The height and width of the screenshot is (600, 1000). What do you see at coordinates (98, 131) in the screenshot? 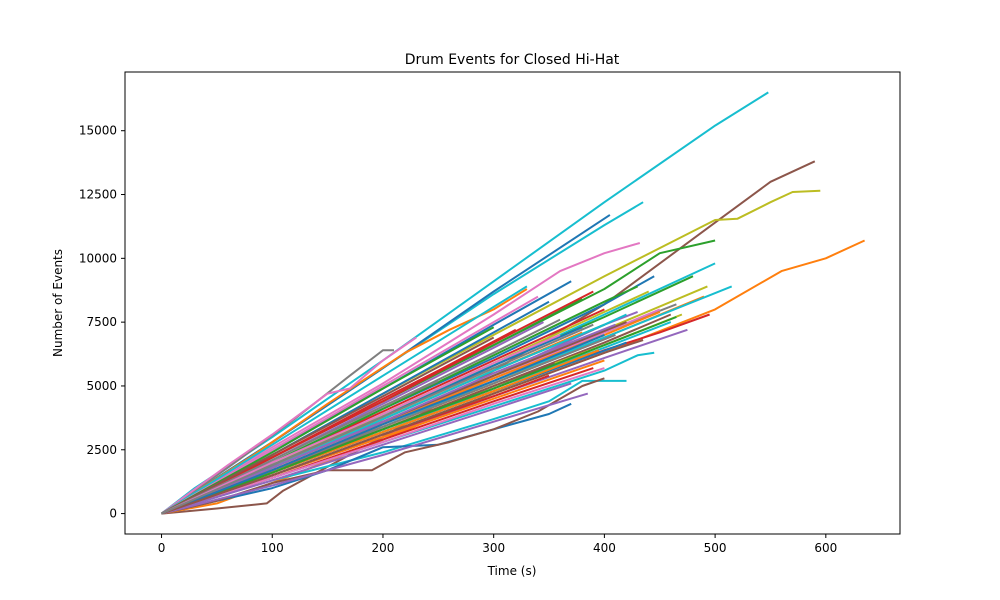
I see `y-tick-label: 15000` at bounding box center [98, 131].